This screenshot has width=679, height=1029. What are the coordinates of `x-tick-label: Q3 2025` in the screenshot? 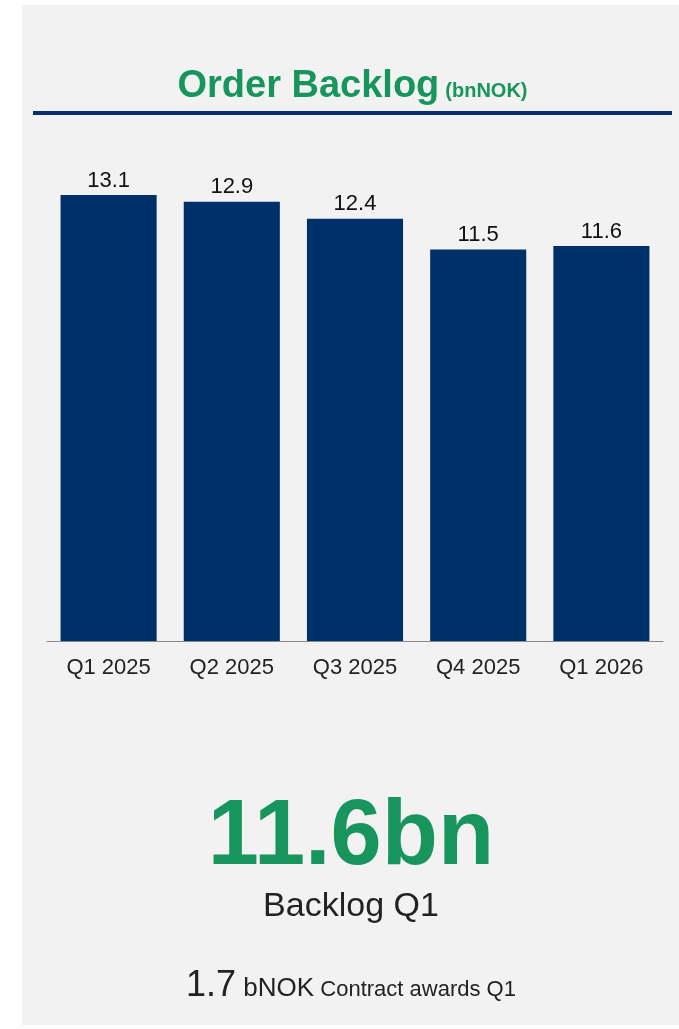 It's located at (355, 666).